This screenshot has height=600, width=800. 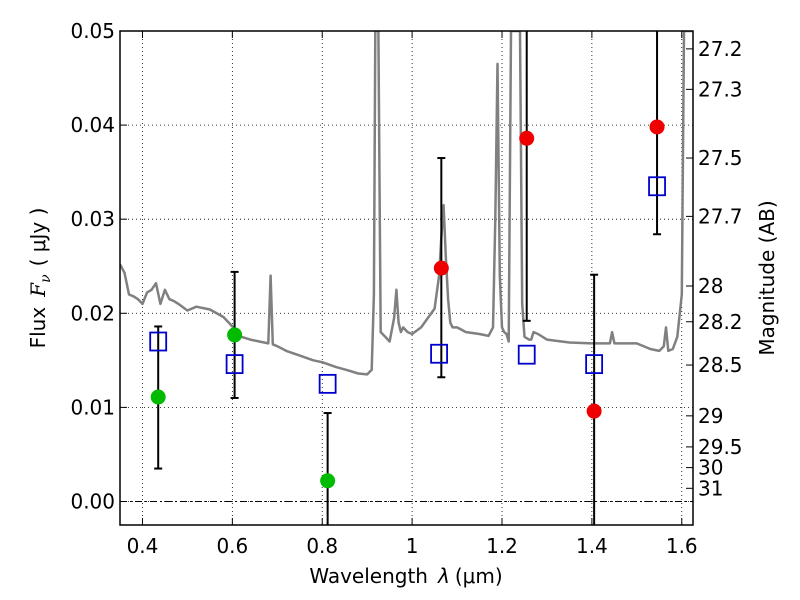 What do you see at coordinates (720, 216) in the screenshot?
I see `y2-tick-label: 27.7` at bounding box center [720, 216].